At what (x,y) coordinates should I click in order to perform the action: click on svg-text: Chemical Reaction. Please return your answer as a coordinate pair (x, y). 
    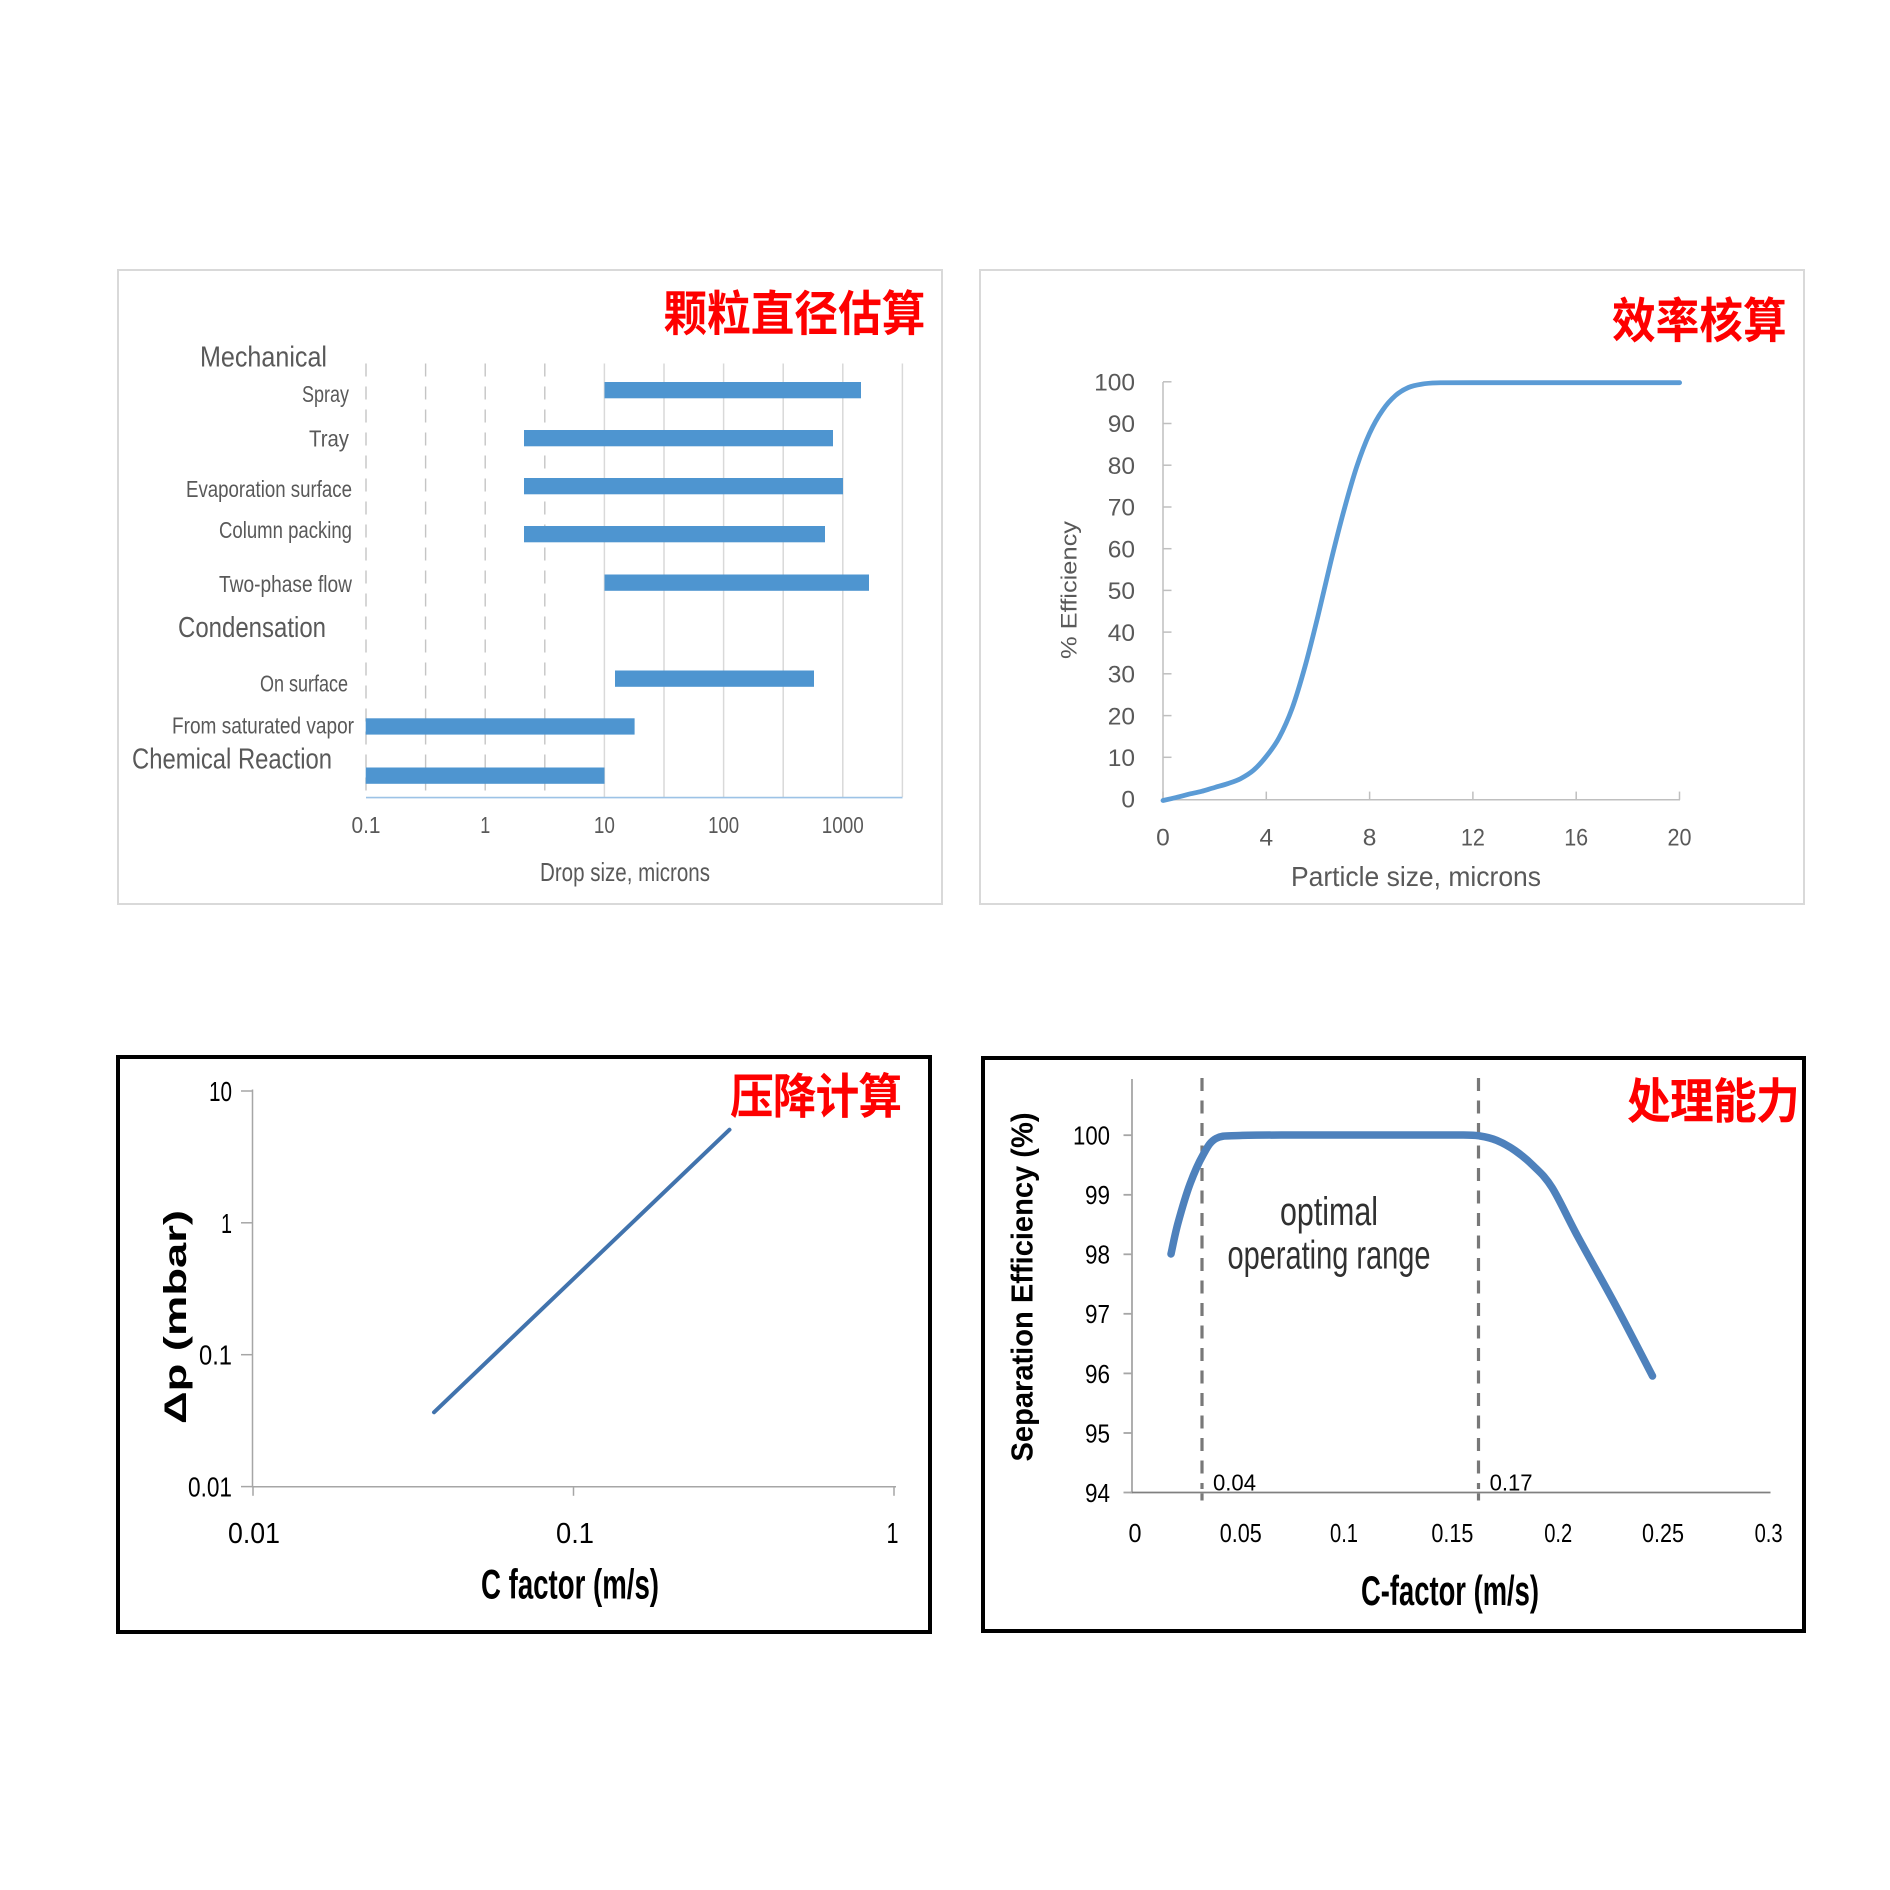
    Looking at the image, I should click on (232, 760).